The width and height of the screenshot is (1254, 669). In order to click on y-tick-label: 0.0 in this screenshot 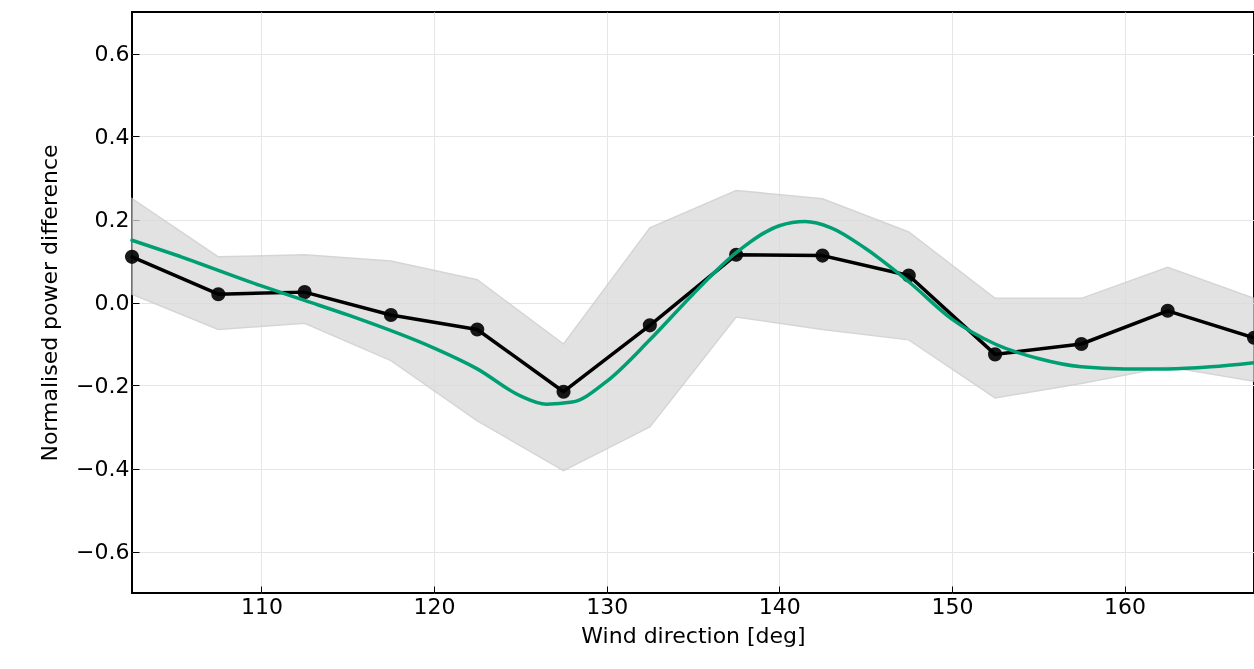, I will do `click(112, 302)`.